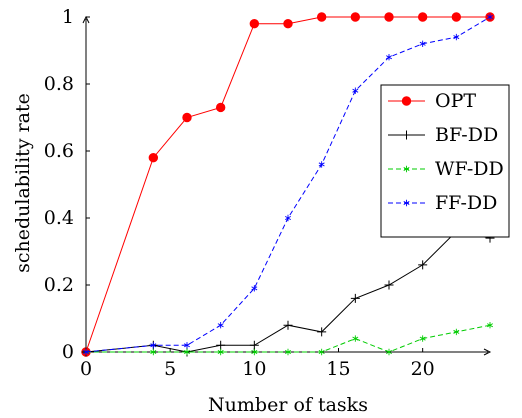 The width and height of the screenshot is (522, 418). What do you see at coordinates (68, 352) in the screenshot?
I see `y-tick-label: 0` at bounding box center [68, 352].